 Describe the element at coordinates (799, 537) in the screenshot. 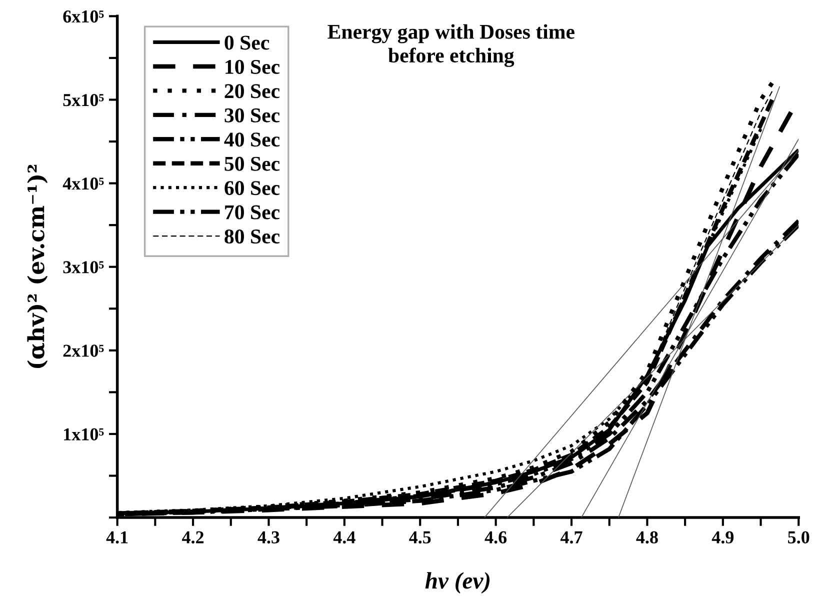

I see `x-tick-label: 5.0` at that location.